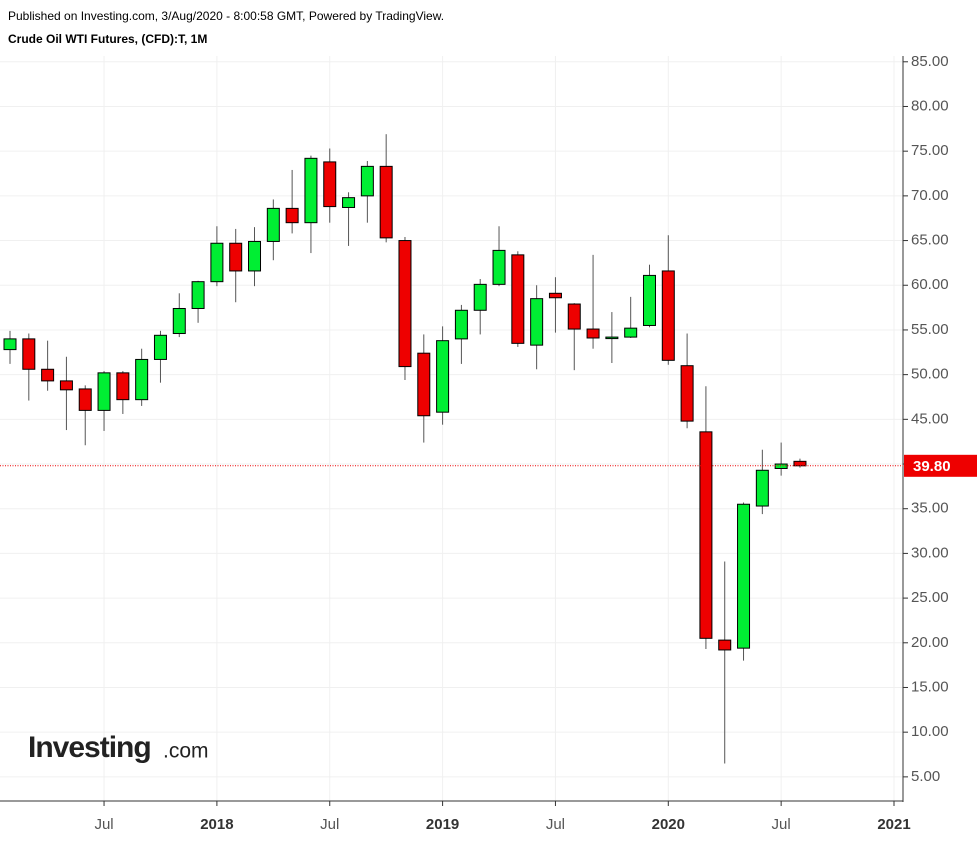 The height and width of the screenshot is (844, 977). What do you see at coordinates (668, 824) in the screenshot?
I see `x-tick-label: 2020` at bounding box center [668, 824].